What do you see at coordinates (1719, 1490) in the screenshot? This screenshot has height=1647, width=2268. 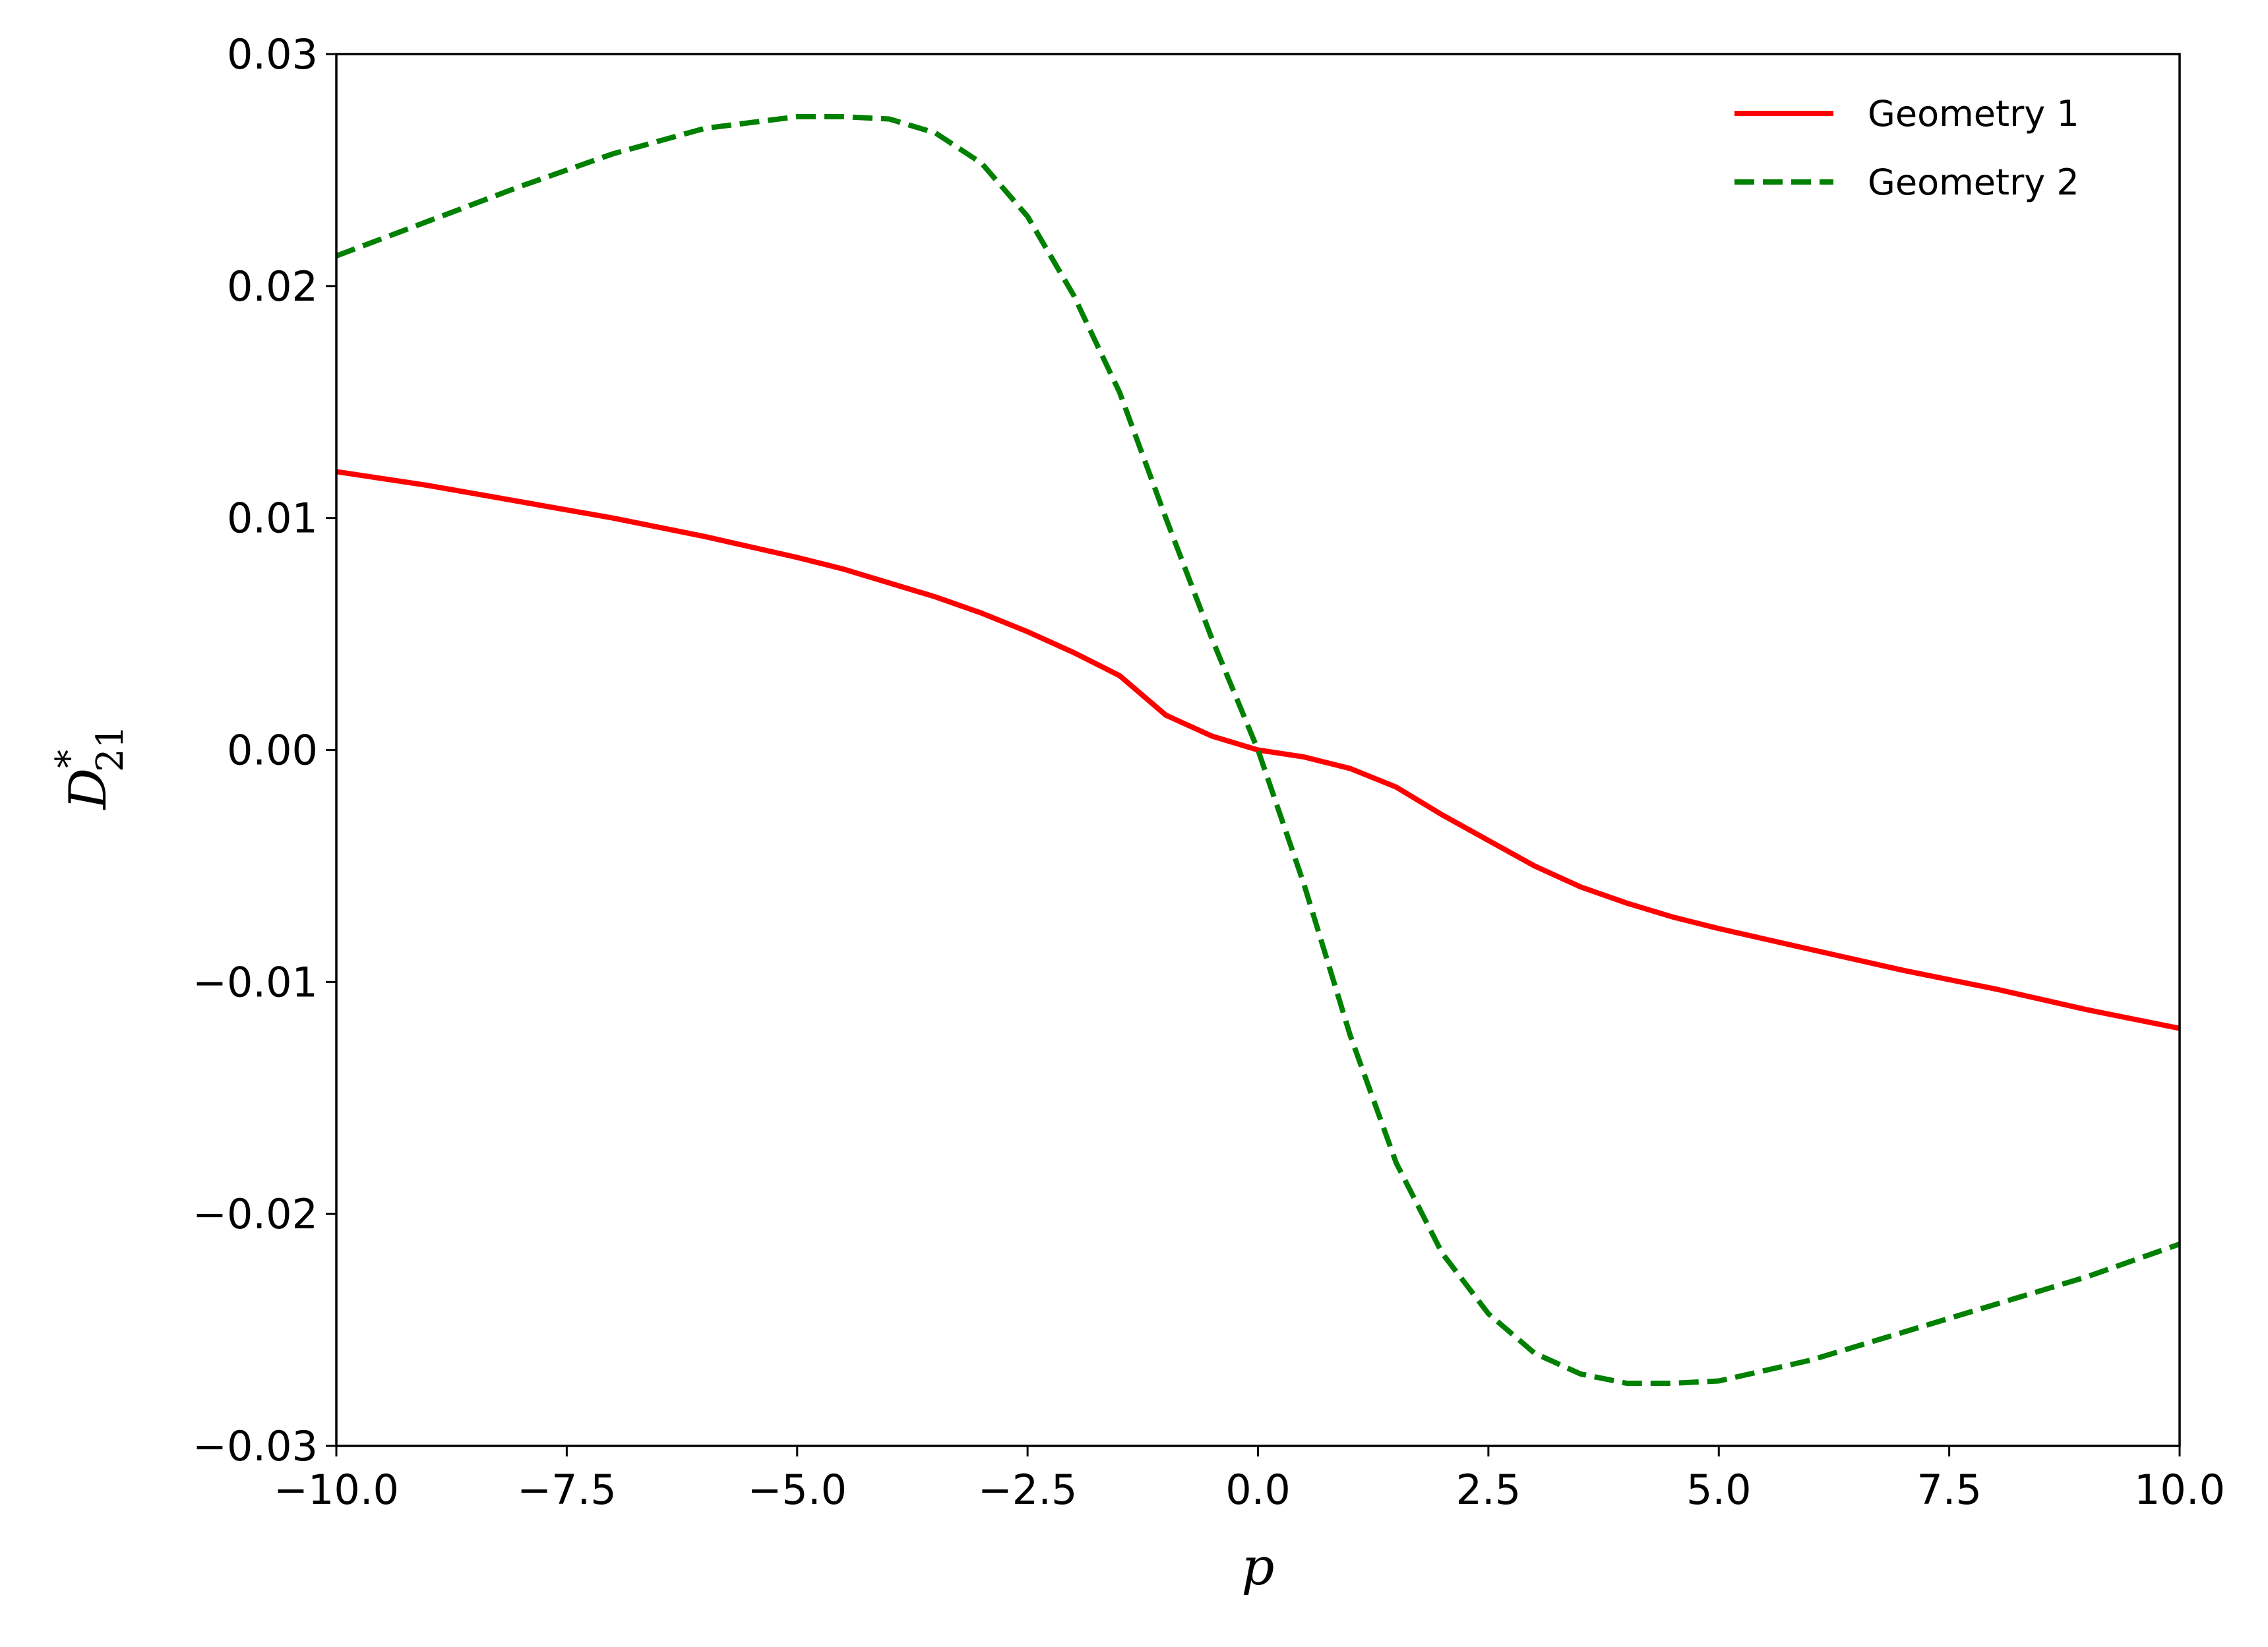 I see `x-tick-label: 5.0` at bounding box center [1719, 1490].